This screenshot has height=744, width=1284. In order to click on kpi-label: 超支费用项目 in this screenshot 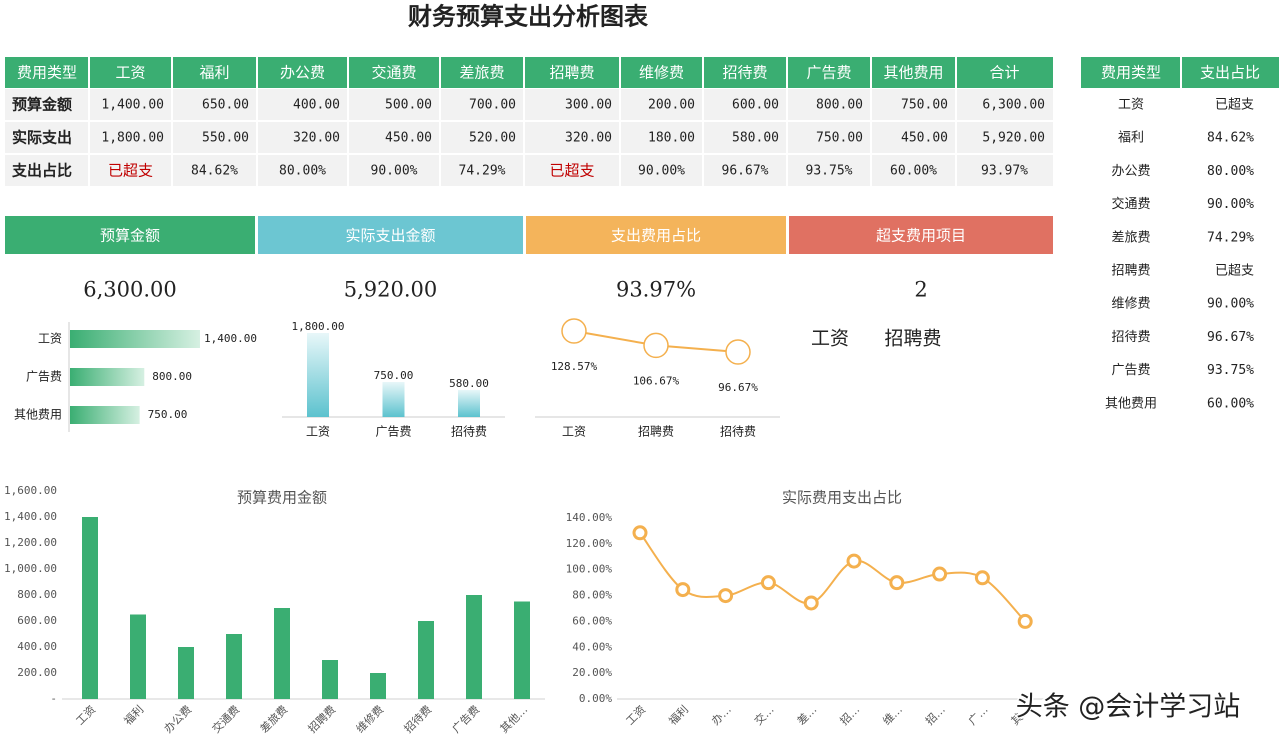, I will do `click(921, 236)`.